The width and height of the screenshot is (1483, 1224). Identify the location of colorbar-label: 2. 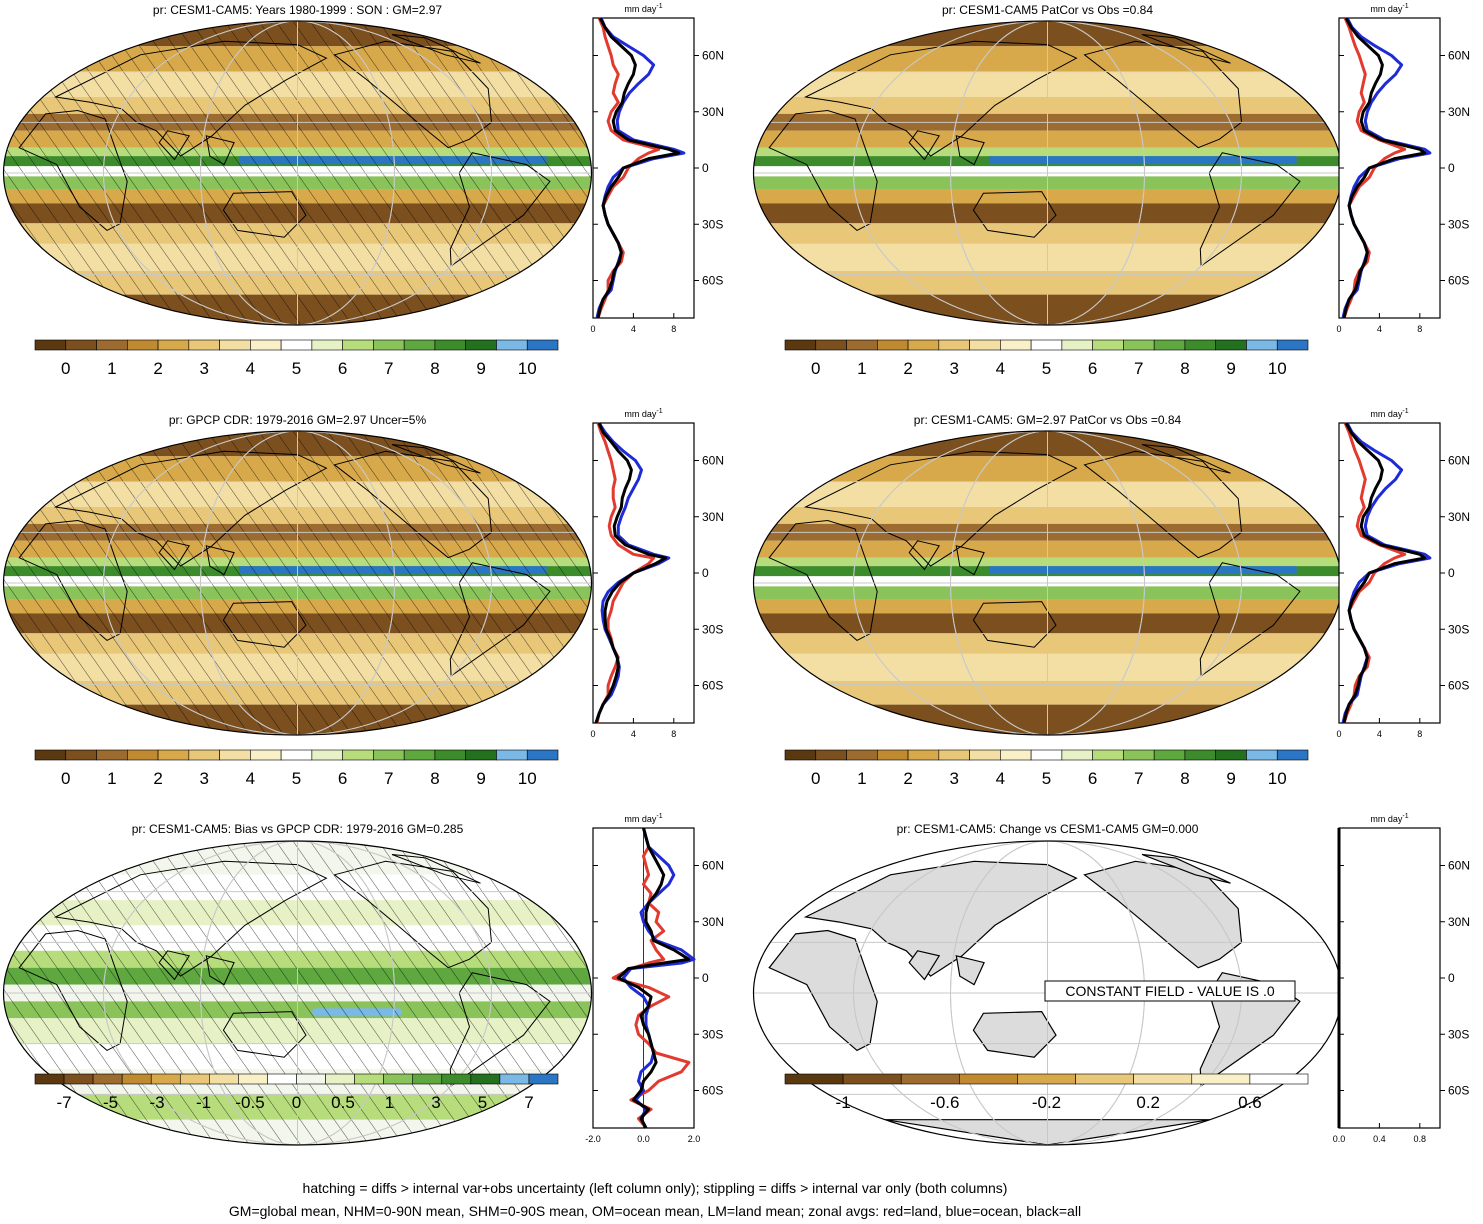
(907, 368).